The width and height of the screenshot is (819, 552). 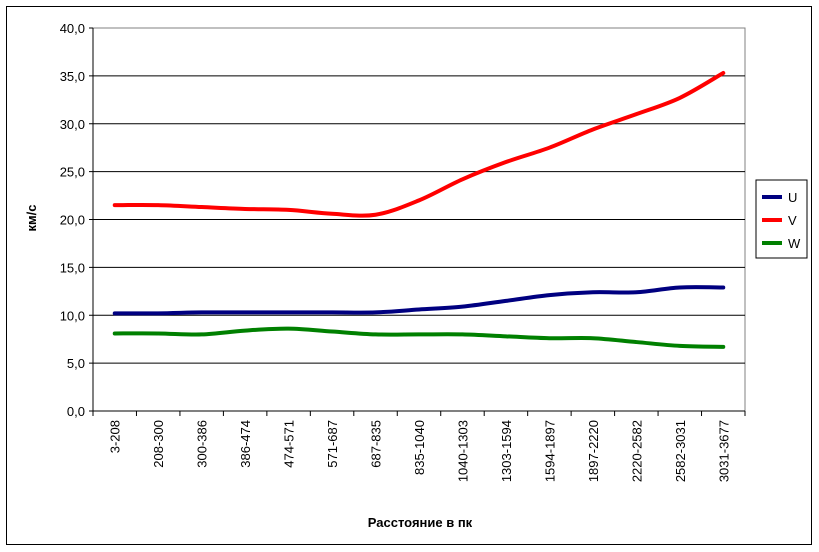 What do you see at coordinates (72, 124) in the screenshot?
I see `y-tick-label: 30,0` at bounding box center [72, 124].